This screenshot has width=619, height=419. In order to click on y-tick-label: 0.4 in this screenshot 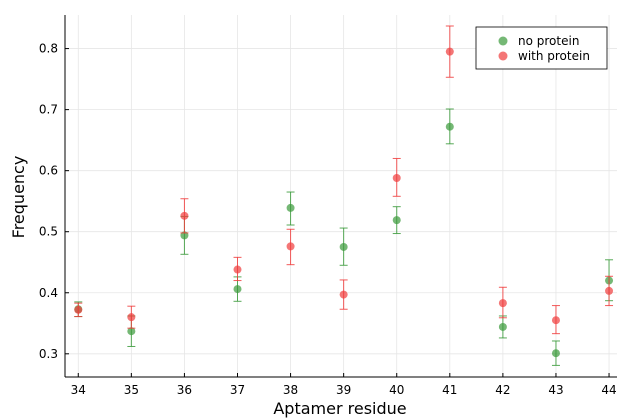, I will do `click(48, 293)`.